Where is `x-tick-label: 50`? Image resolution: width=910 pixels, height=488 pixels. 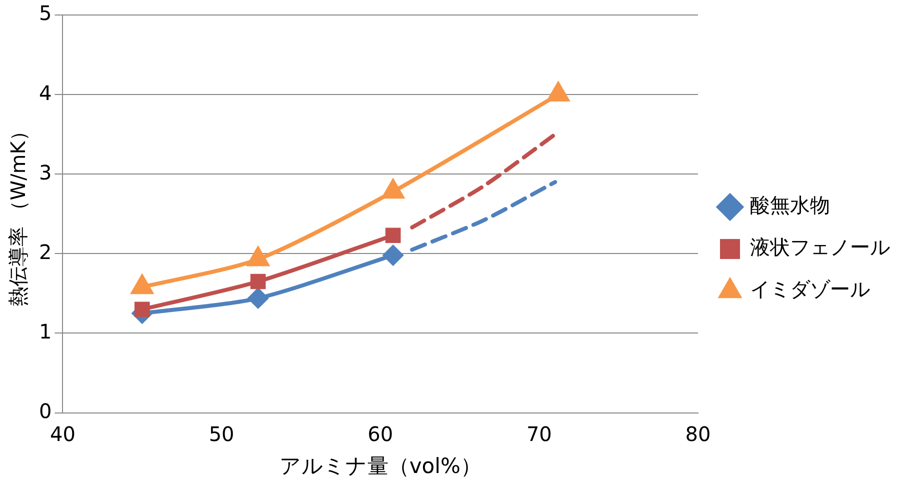 x-tick-label: 50 is located at coordinates (221, 434).